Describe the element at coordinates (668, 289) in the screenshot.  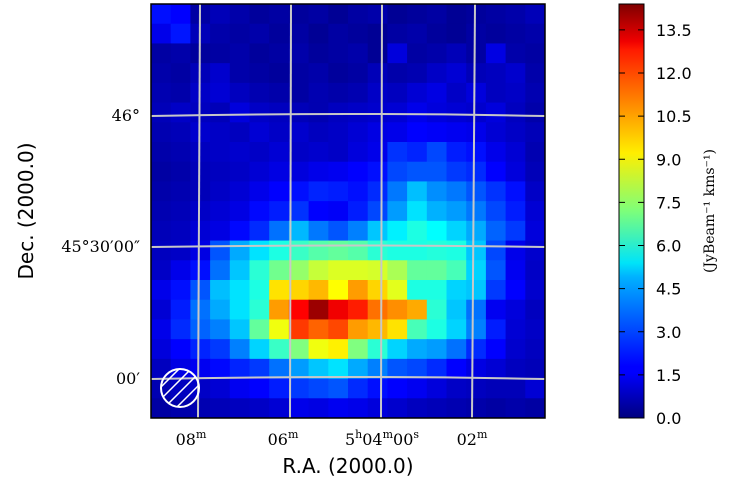
I see `colorbar-tick-label: 4.5` at that location.